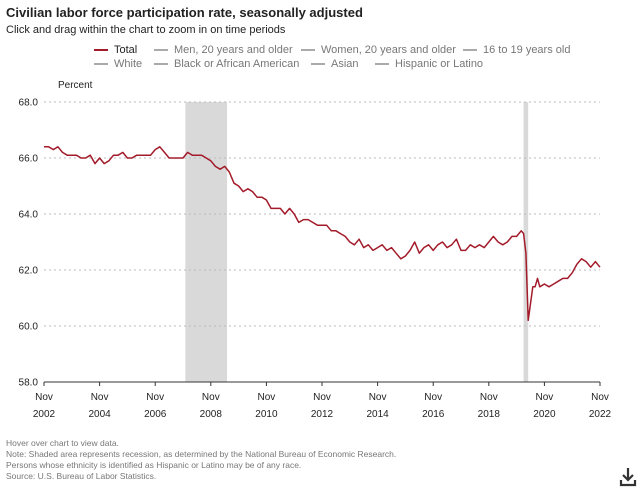 The width and height of the screenshot is (640, 497). I want to click on legend-label: Hispanic or Latino, so click(439, 64).